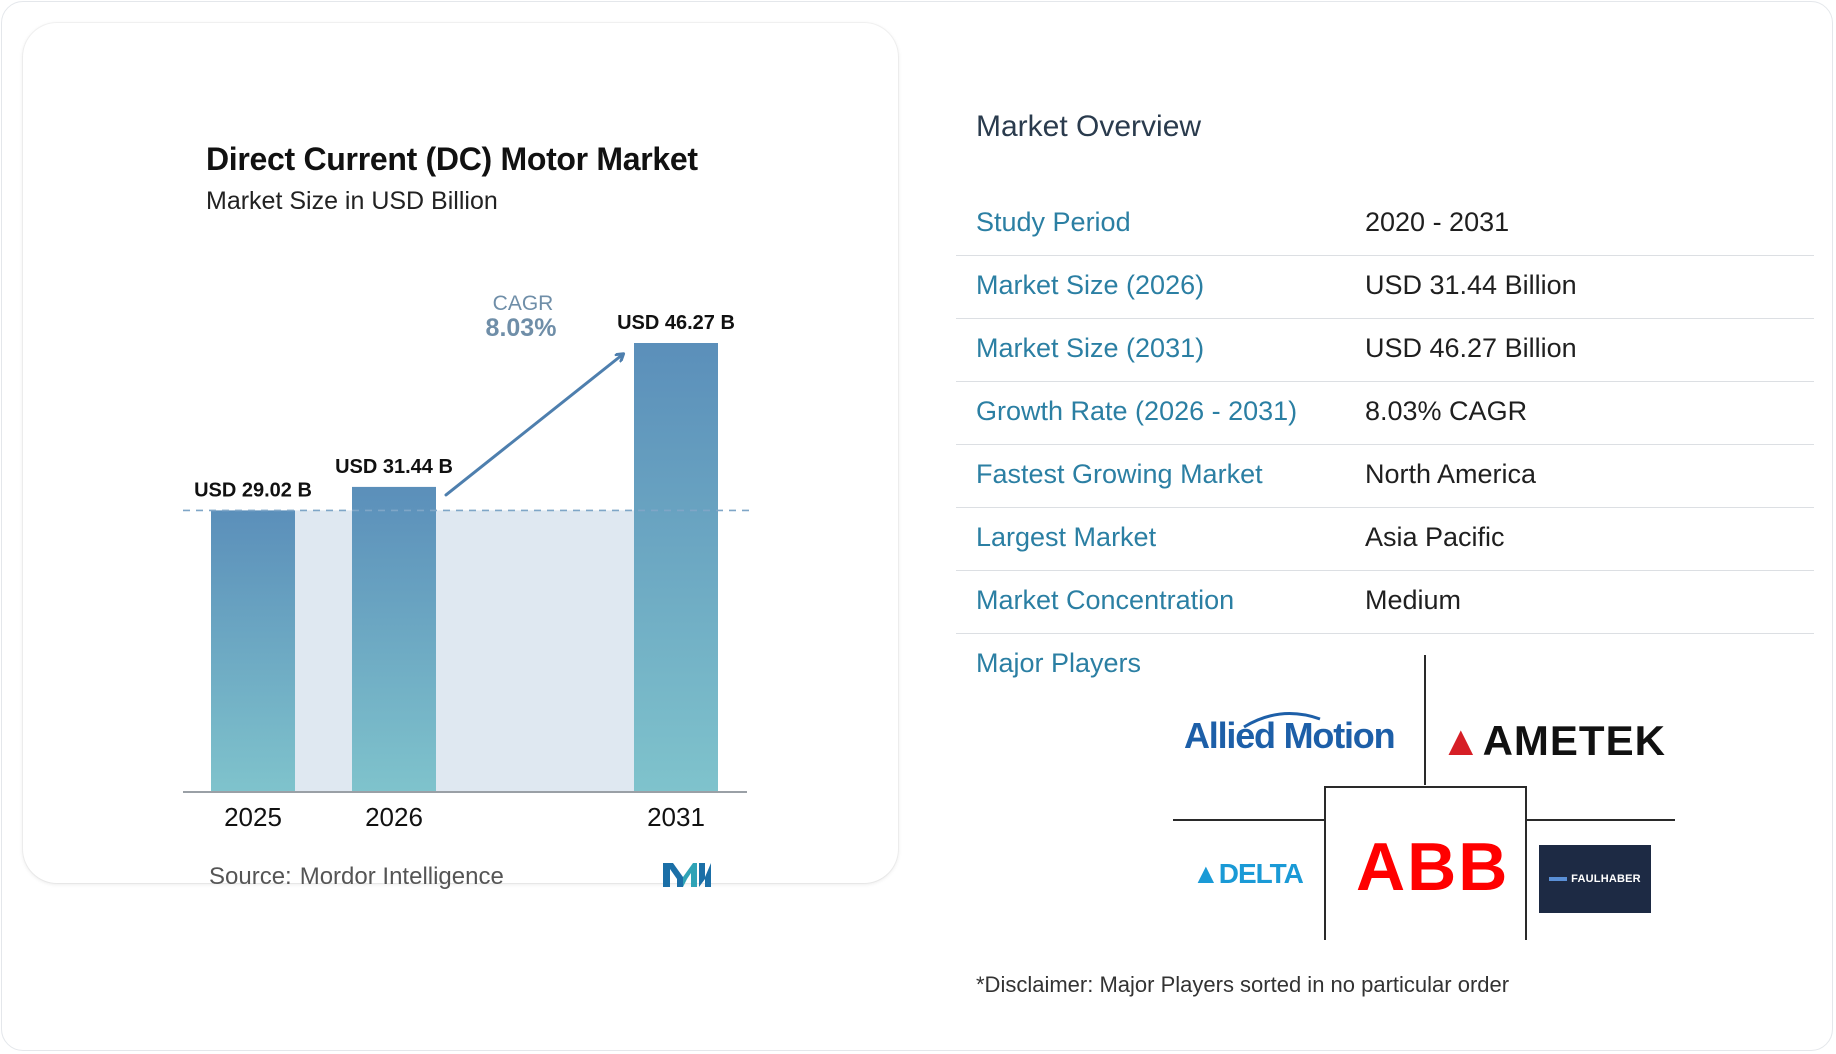  I want to click on row-value: USD 31.44 Billion, so click(1471, 285).